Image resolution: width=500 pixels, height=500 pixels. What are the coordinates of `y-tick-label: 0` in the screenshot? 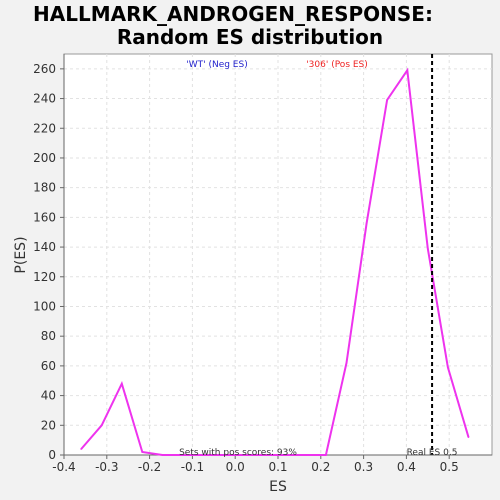 It's located at (52, 455).